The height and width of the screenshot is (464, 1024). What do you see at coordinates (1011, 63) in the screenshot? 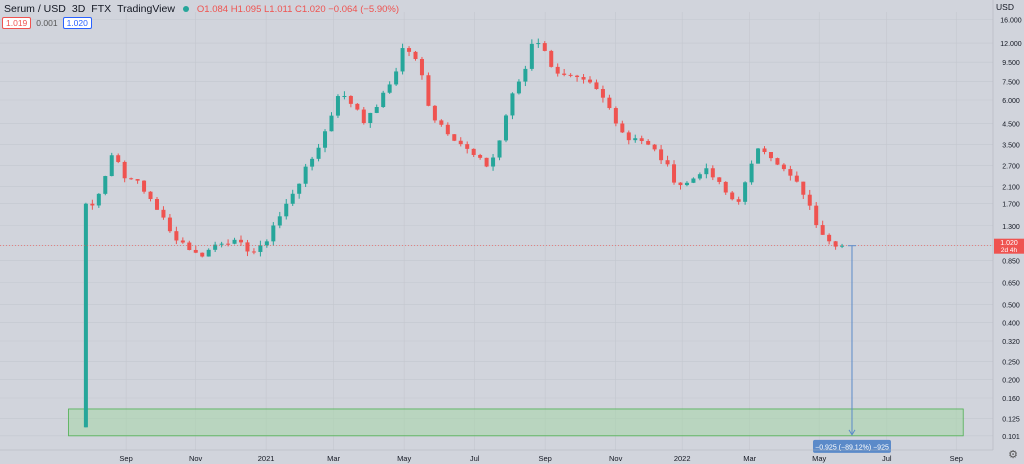
I see `y-tick-label: 9.500` at bounding box center [1011, 63].